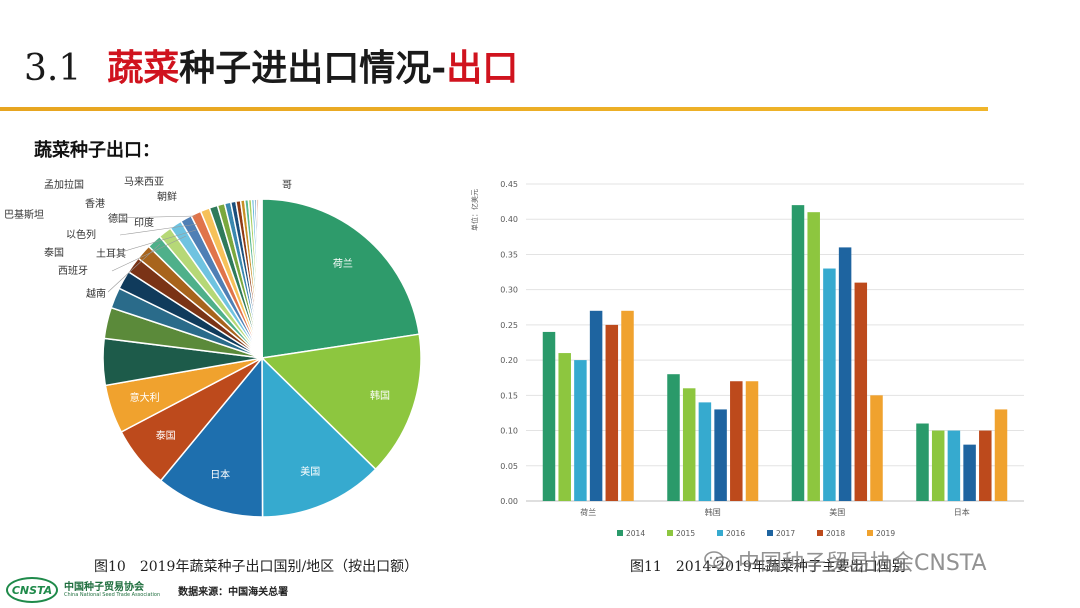 The width and height of the screenshot is (1080, 608). What do you see at coordinates (837, 512) in the screenshot?
I see `x-tick-label: 美国` at bounding box center [837, 512].